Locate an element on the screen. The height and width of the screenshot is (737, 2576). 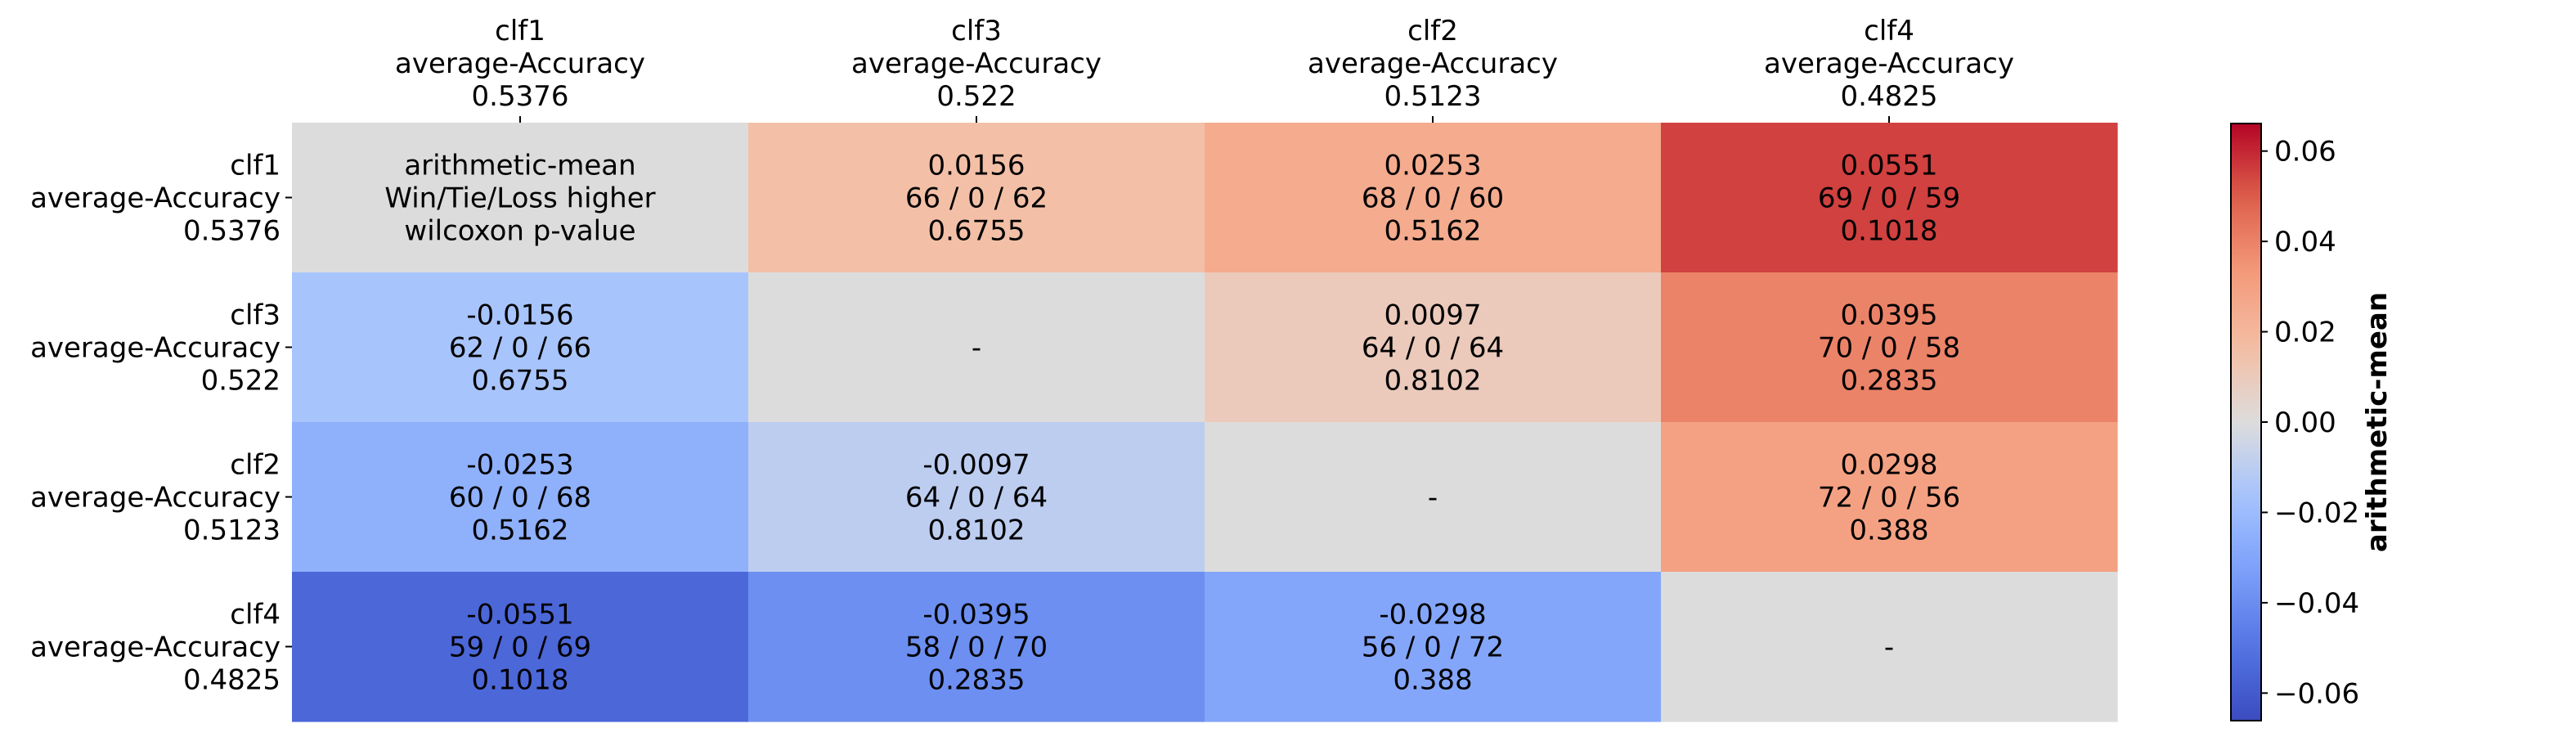
column-label-line: clf2 is located at coordinates (1433, 31).